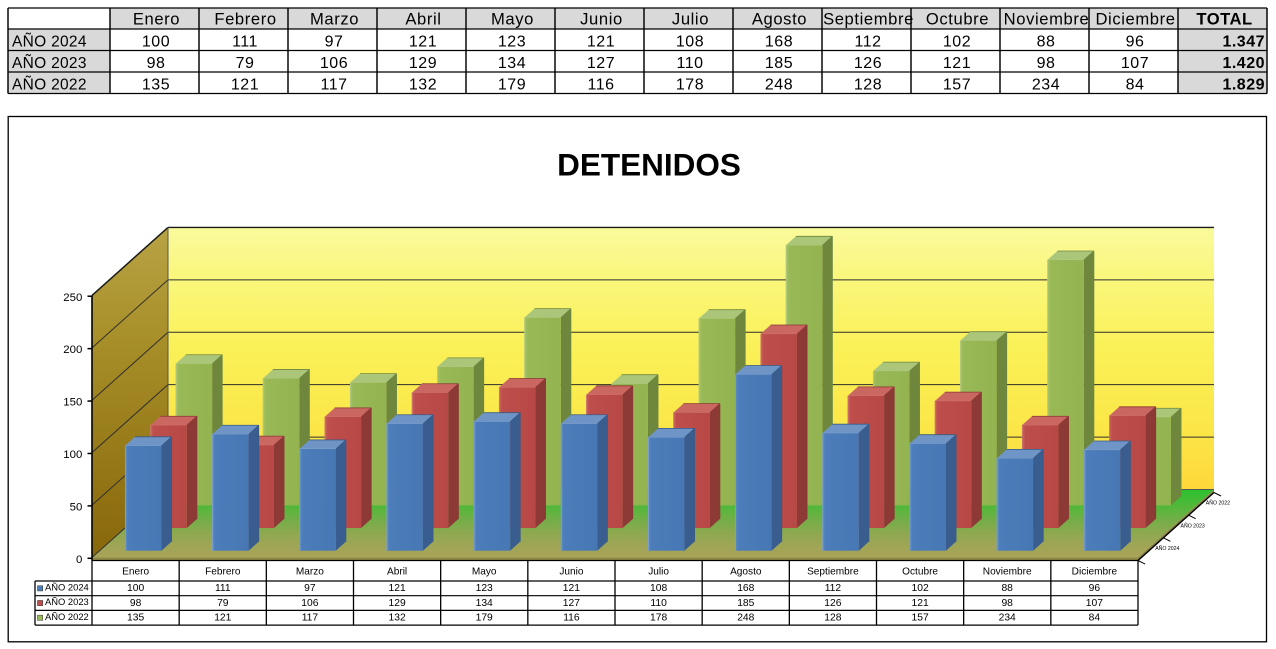 The height and width of the screenshot is (649, 1276). I want to click on svg-text: 248, so click(779, 84).